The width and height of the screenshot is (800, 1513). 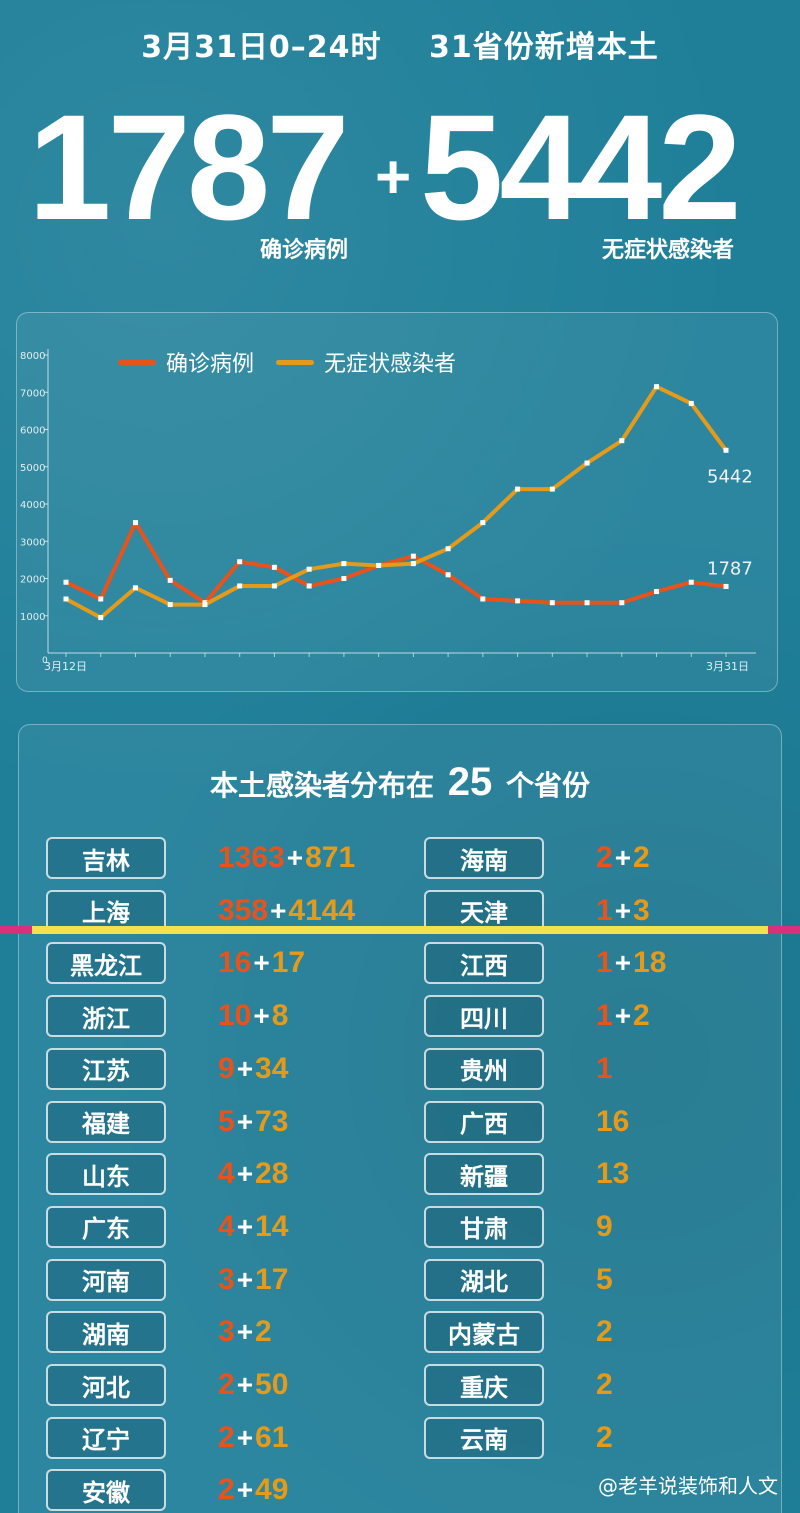 I want to click on province-row: 湖南 3+2, so click(x=159, y=1332).